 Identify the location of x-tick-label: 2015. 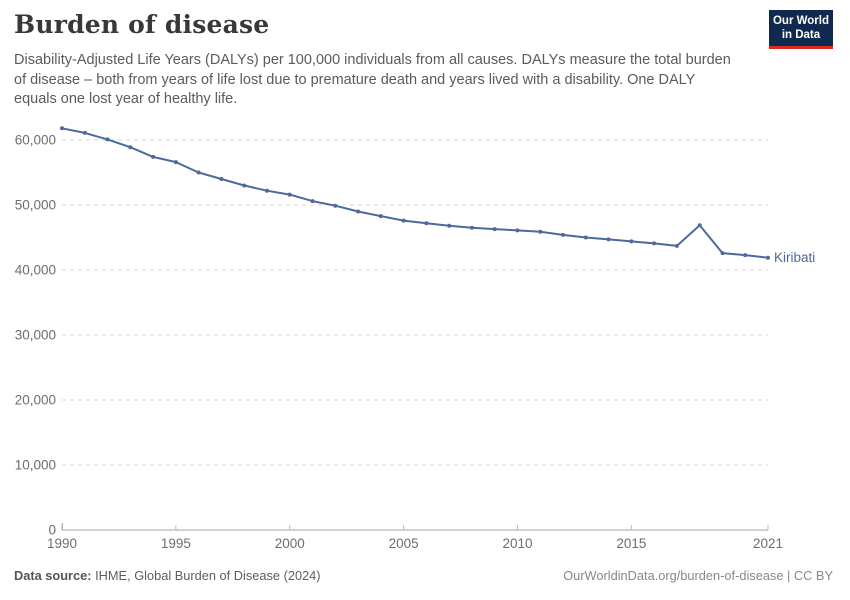
(631, 543).